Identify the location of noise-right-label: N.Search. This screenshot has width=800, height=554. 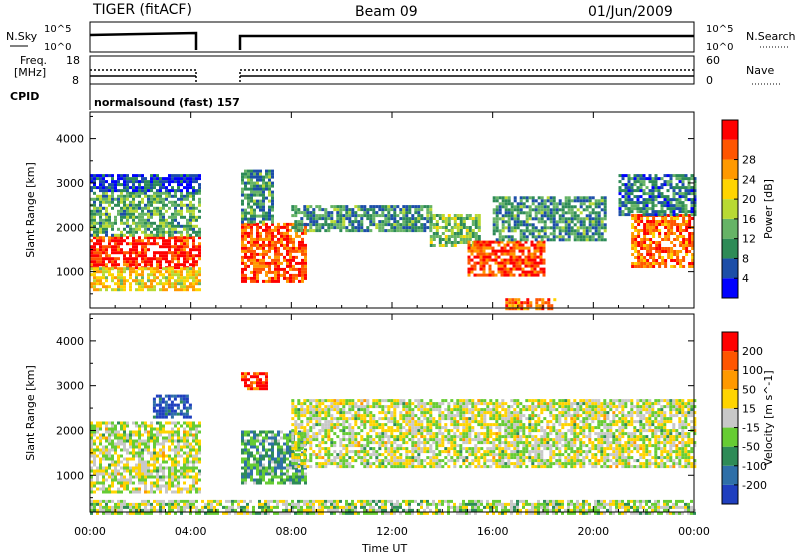
(771, 36).